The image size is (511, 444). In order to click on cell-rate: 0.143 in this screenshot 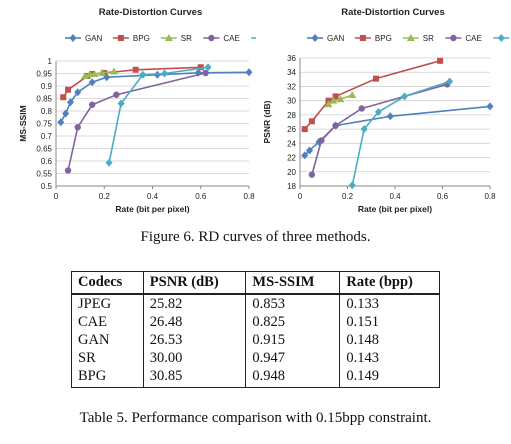, I will do `click(389, 358)`.